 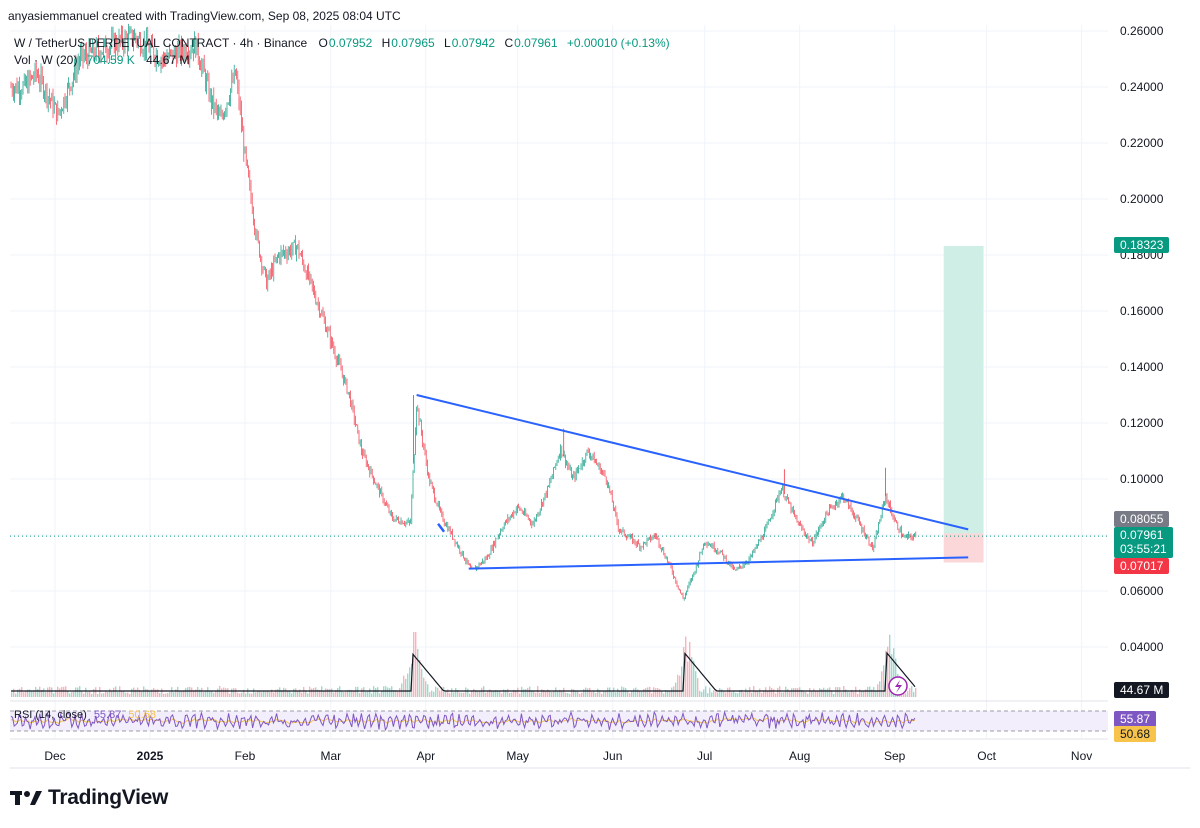 What do you see at coordinates (898, 686) in the screenshot?
I see `lightning-icon` at bounding box center [898, 686].